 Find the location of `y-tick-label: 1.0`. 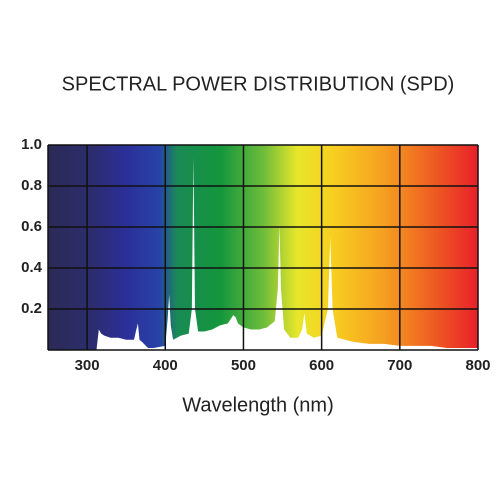

y-tick-label: 1.0 is located at coordinates (31, 144).